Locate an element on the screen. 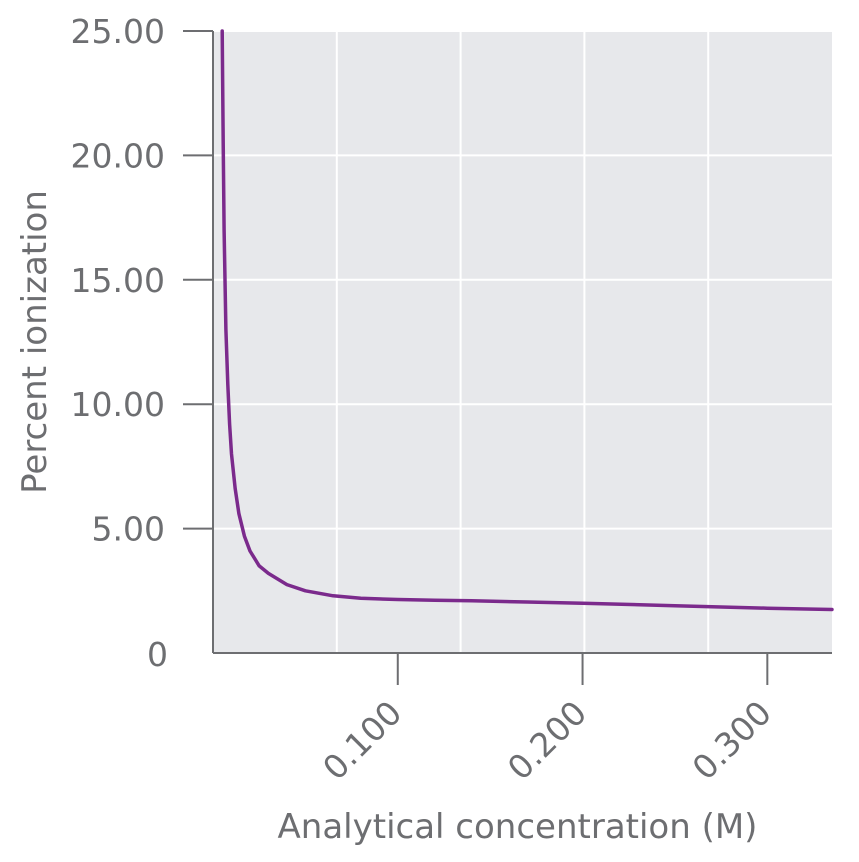 The height and width of the screenshot is (862, 859). x-tick-label-2: 0.300 is located at coordinates (732, 740).